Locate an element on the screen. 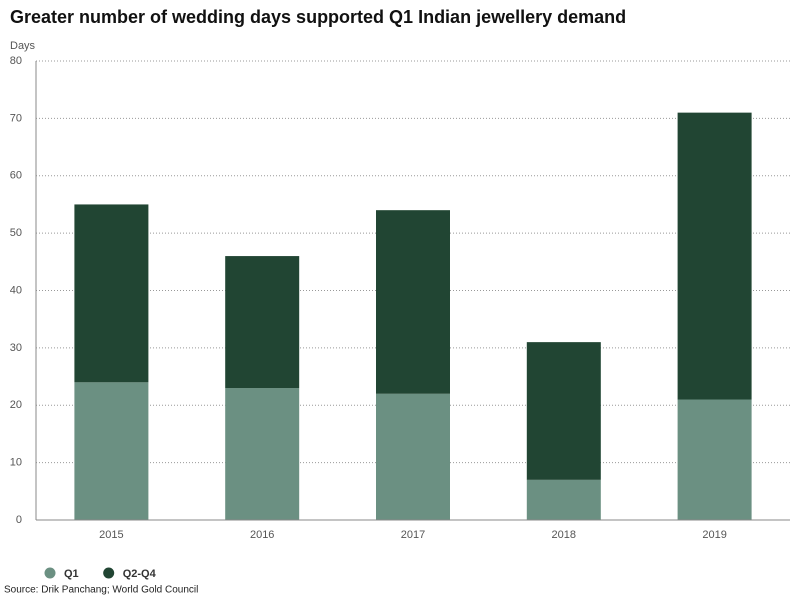  y-tick-label: 70 is located at coordinates (16, 118).